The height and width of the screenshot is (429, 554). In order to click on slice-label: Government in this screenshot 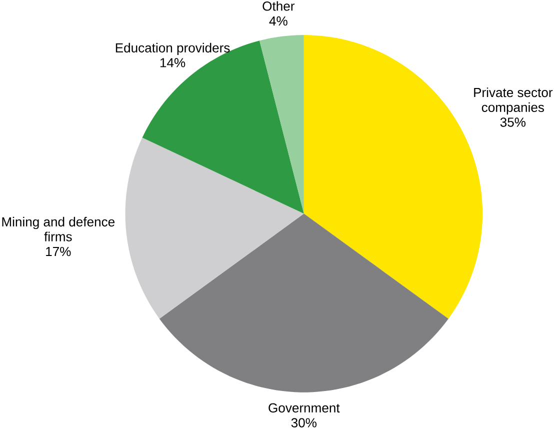, I will do `click(304, 408)`.